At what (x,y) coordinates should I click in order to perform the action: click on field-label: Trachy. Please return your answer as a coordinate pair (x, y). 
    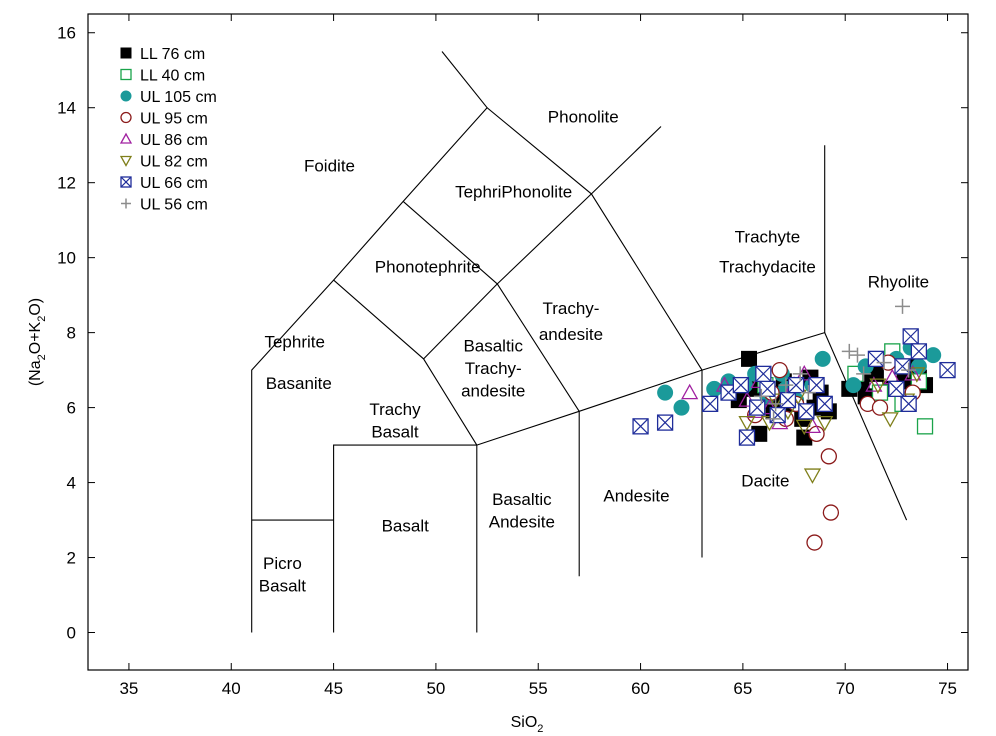
    Looking at the image, I should click on (395, 409).